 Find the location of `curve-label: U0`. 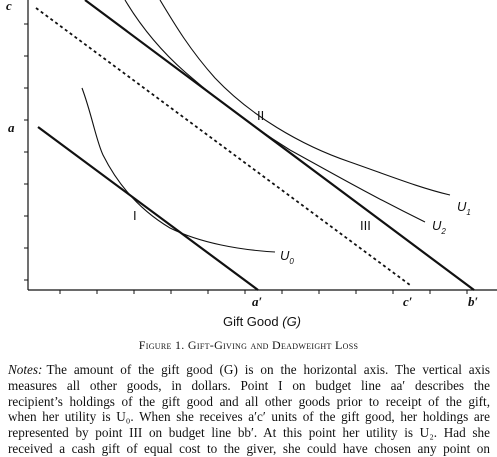

curve-label: U0 is located at coordinates (287, 257).